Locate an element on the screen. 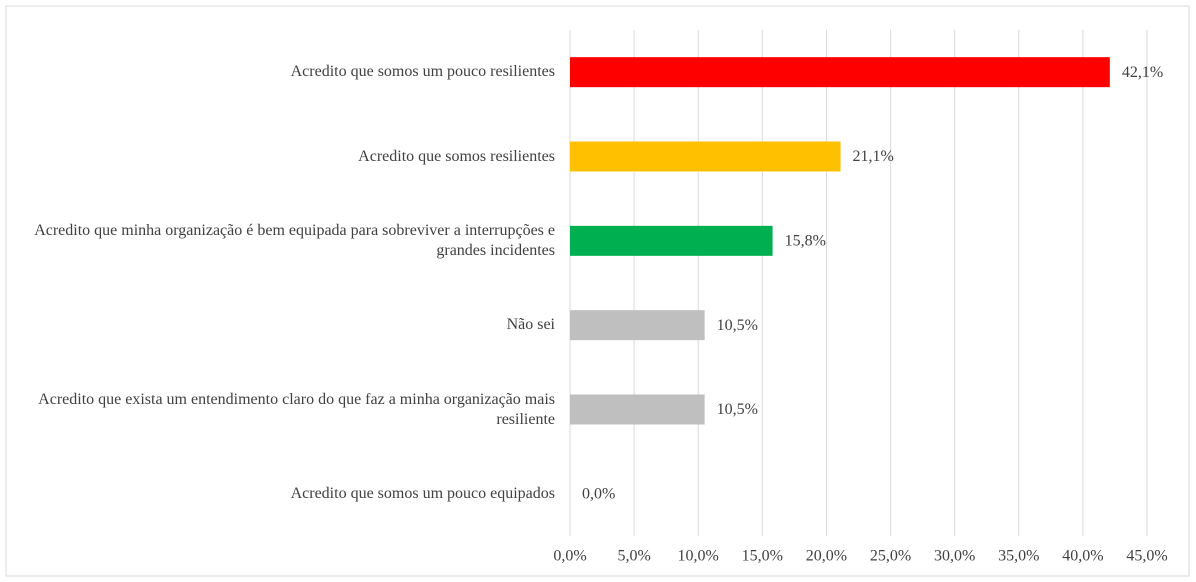  x-tick-label: 10,0% is located at coordinates (698, 556).